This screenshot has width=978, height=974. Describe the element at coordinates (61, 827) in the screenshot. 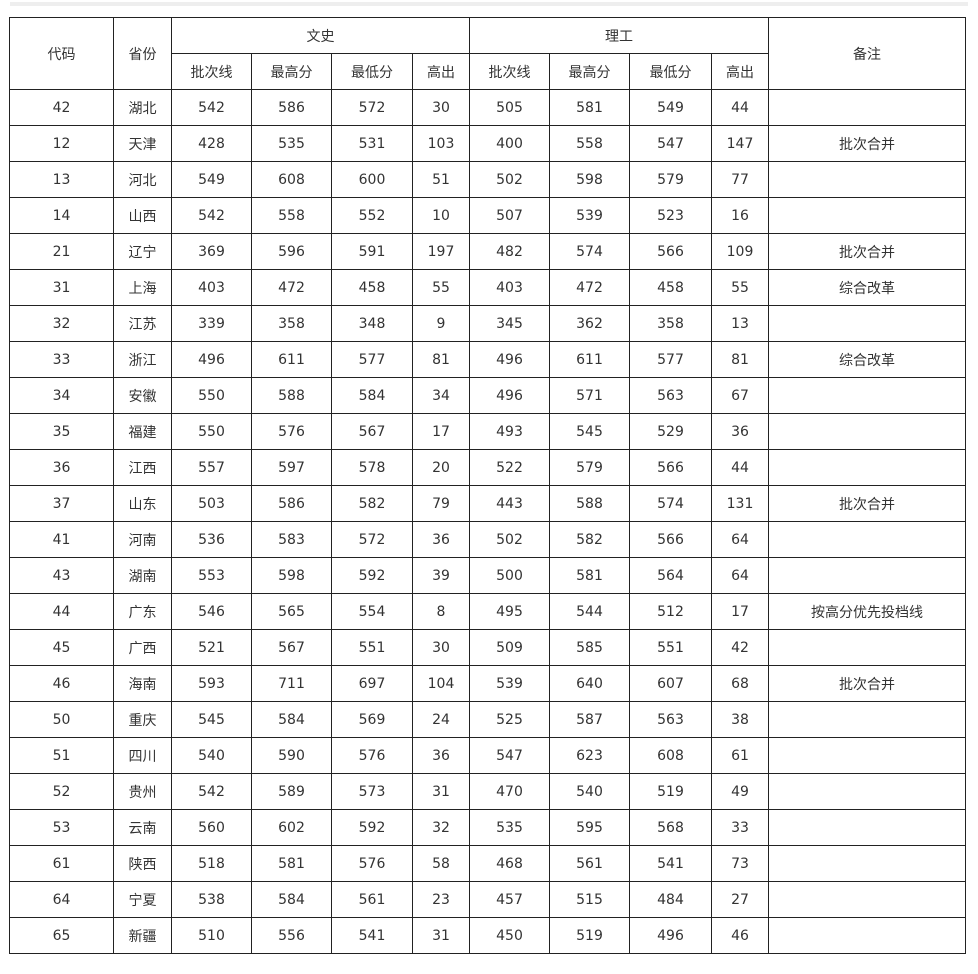

I see `cell-code: 53` at that location.